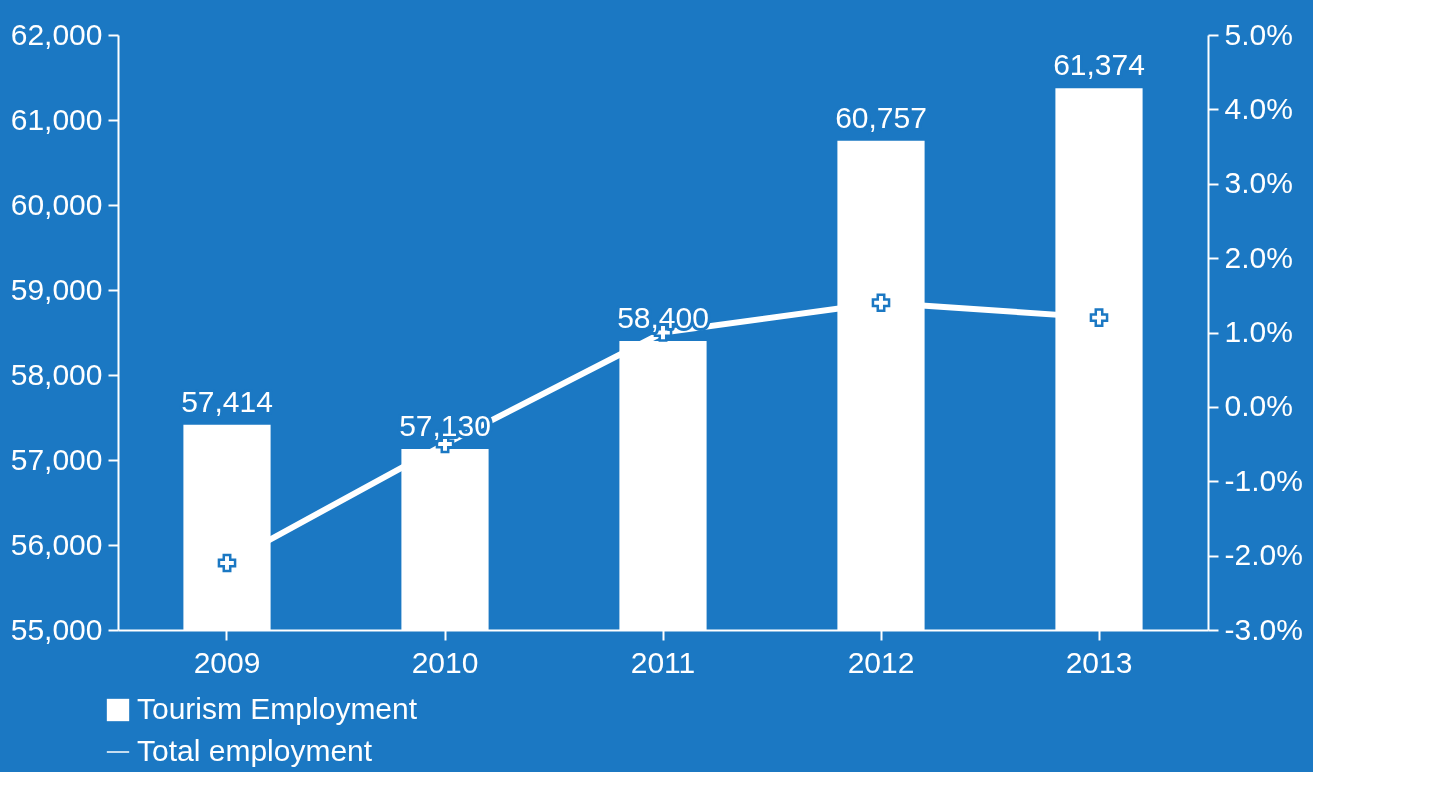 This screenshot has width=1433, height=796. Describe the element at coordinates (1258, 331) in the screenshot. I see `y2-tick-label: 1.0%` at that location.